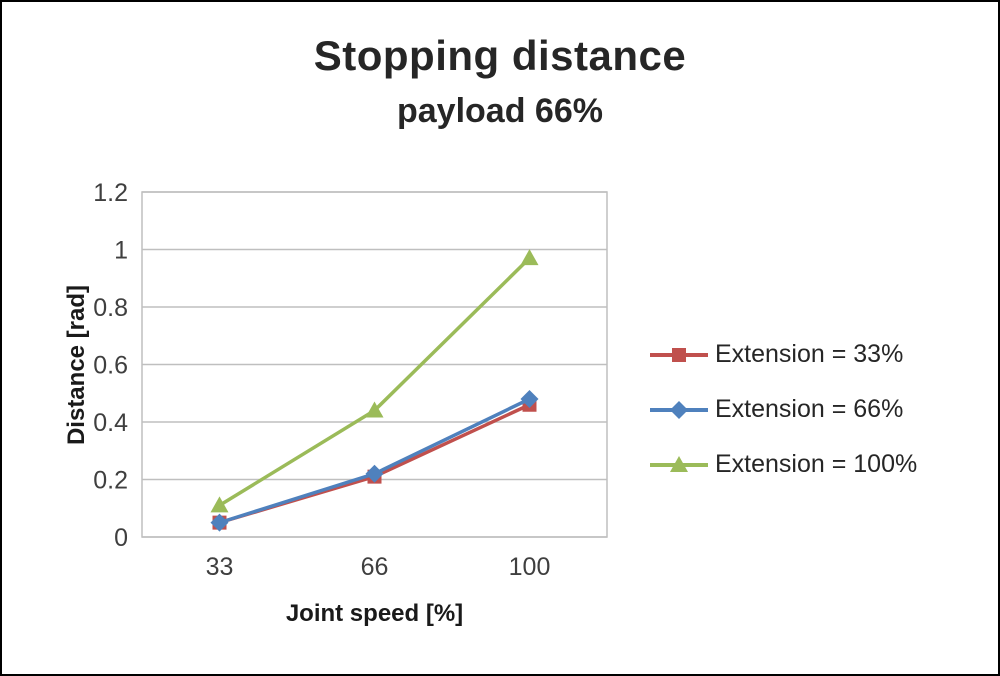  What do you see at coordinates (530, 567) in the screenshot?
I see `x-tick-label: 100` at bounding box center [530, 567].